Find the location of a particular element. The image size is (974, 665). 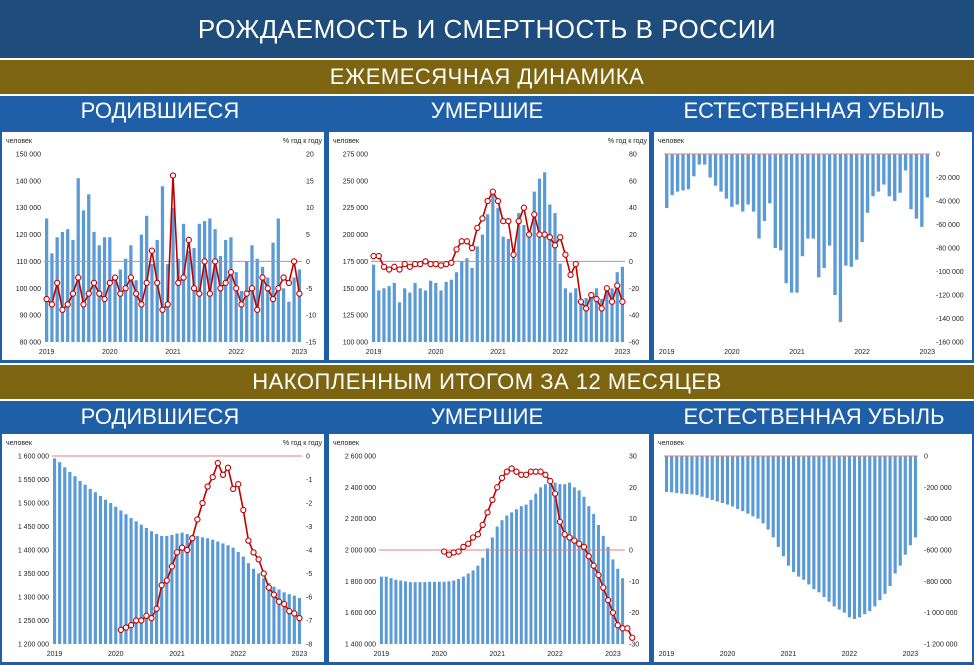

col-title-deaths-monthly: УМЕРШИЕ is located at coordinates (487, 110).